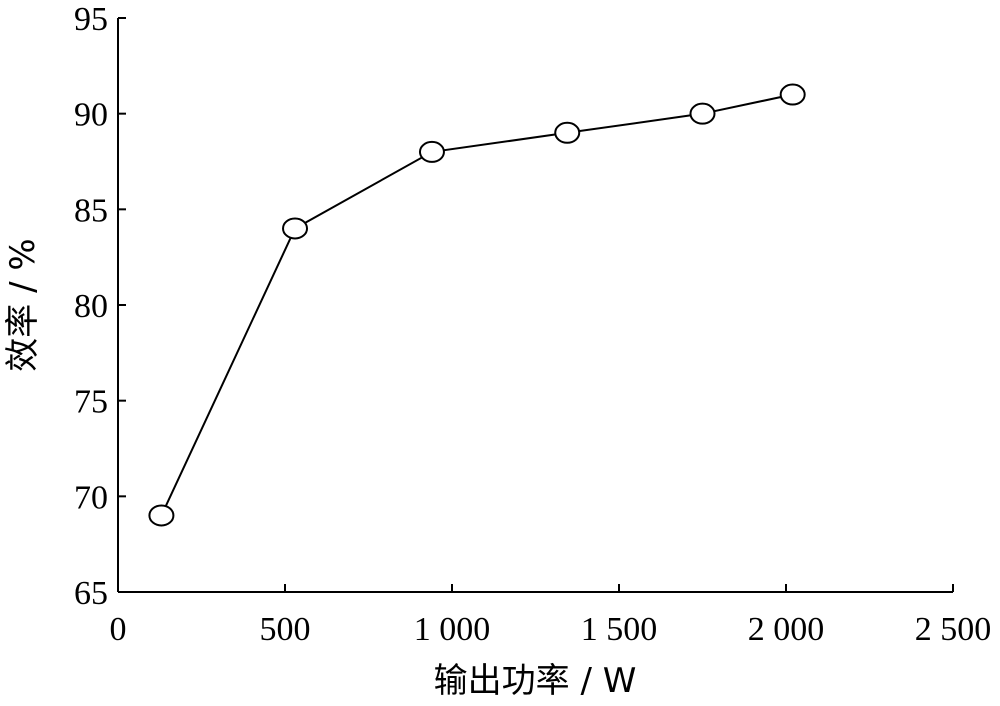  I want to click on y-tick-label: 65, so click(91, 593).